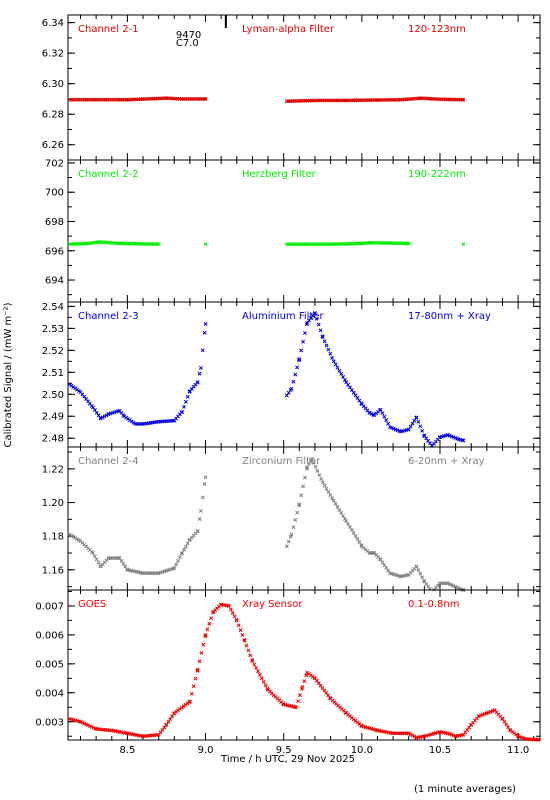  I want to click on y-tick-label: 2.49, so click(53, 417).